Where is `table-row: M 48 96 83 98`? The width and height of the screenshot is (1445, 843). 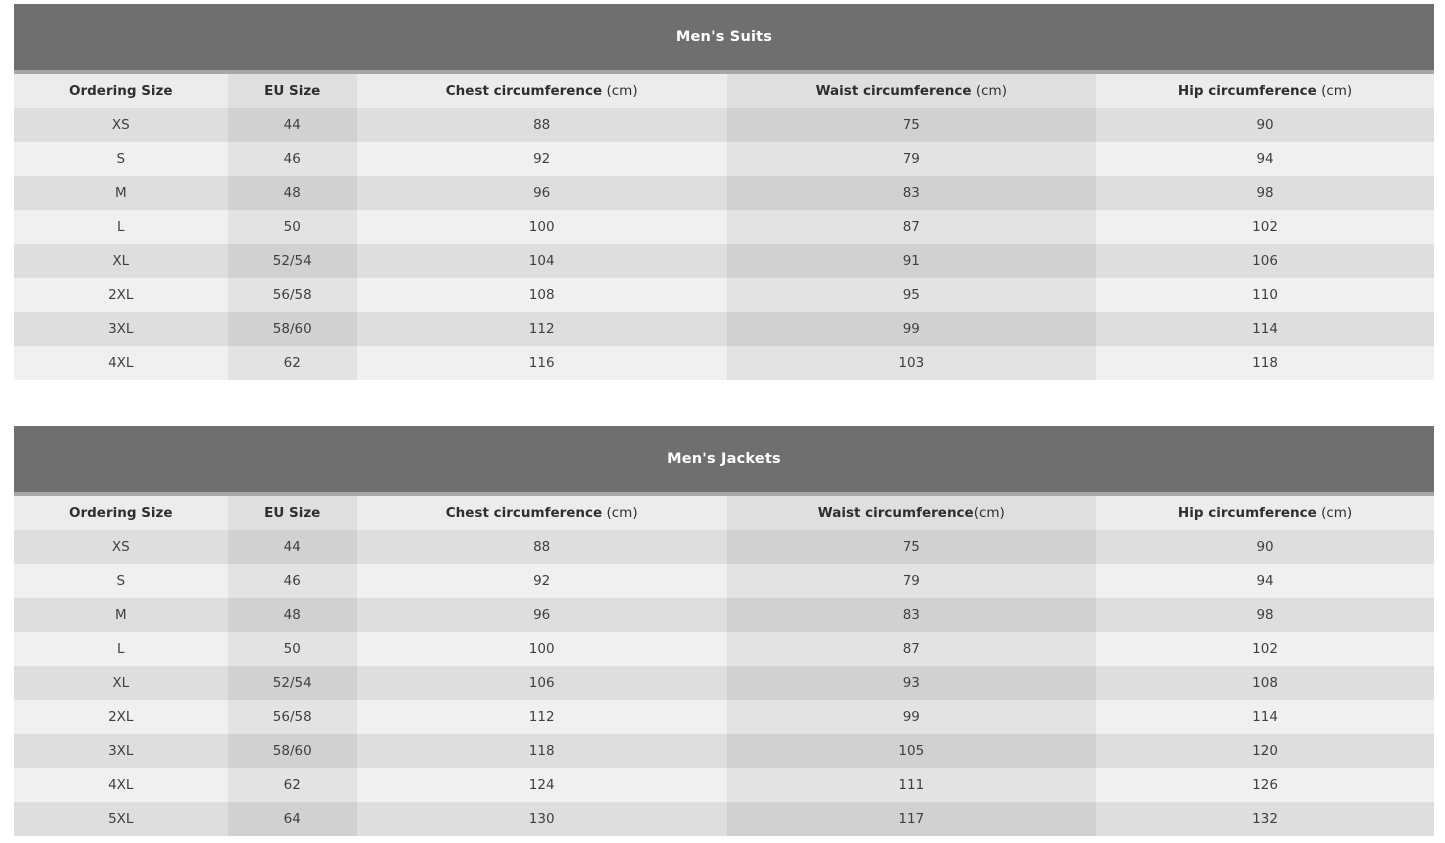 table-row: M 48 96 83 98 is located at coordinates (724, 615).